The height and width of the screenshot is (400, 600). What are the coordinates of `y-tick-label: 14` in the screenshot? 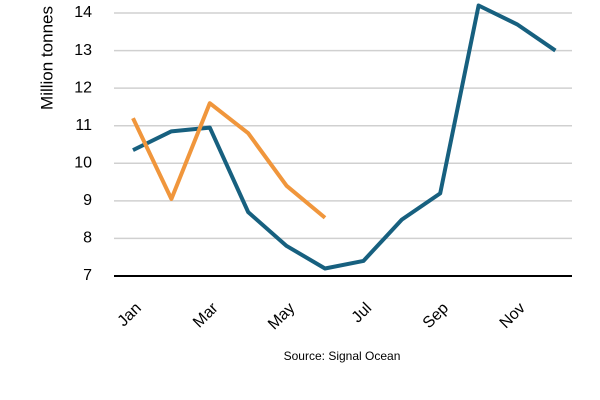 It's located at (83, 12).